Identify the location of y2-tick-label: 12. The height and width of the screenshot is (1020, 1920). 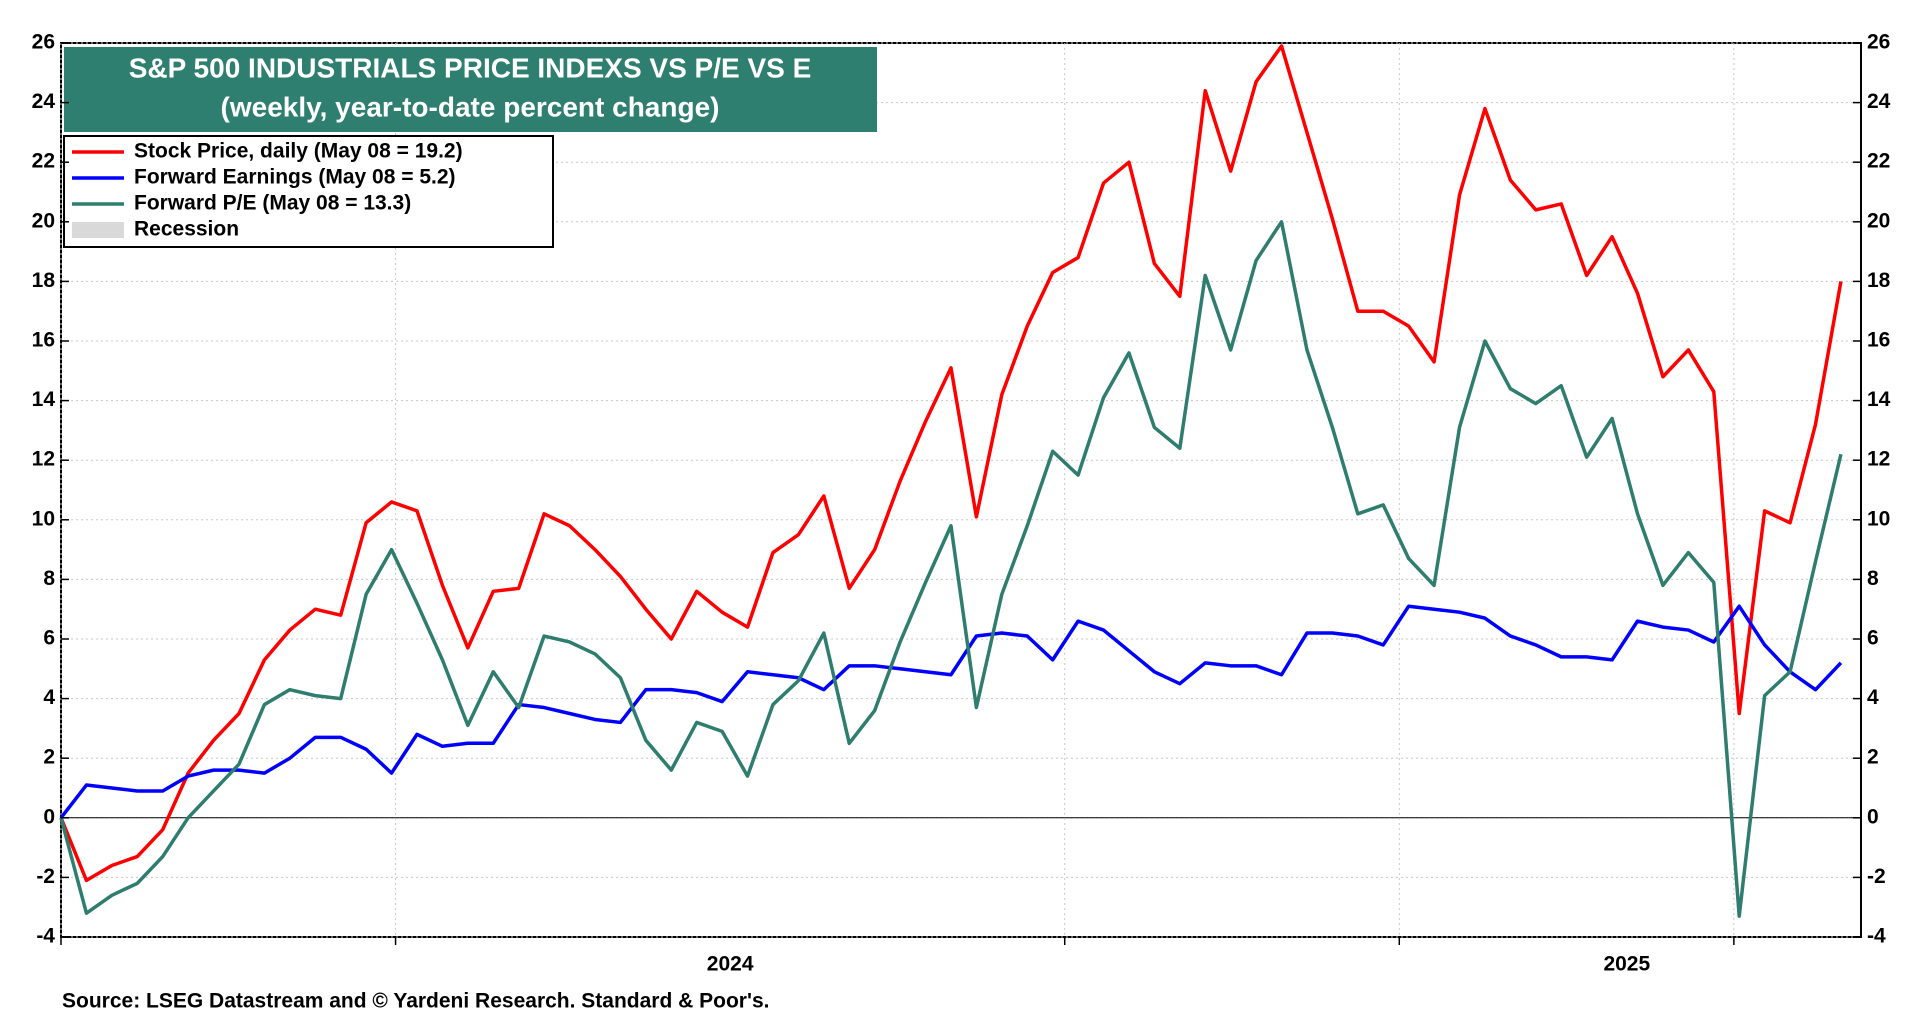
(1878, 459).